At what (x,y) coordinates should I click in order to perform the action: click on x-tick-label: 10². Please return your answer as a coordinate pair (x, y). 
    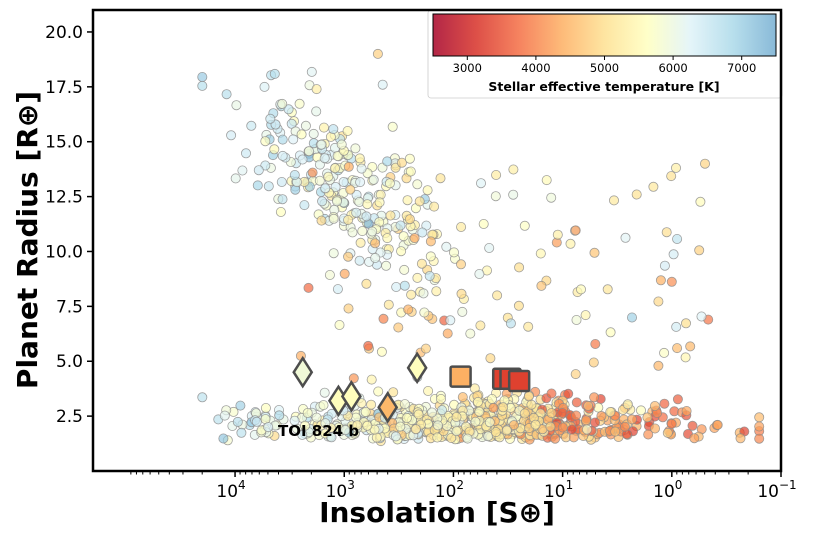
    Looking at the image, I should click on (449, 490).